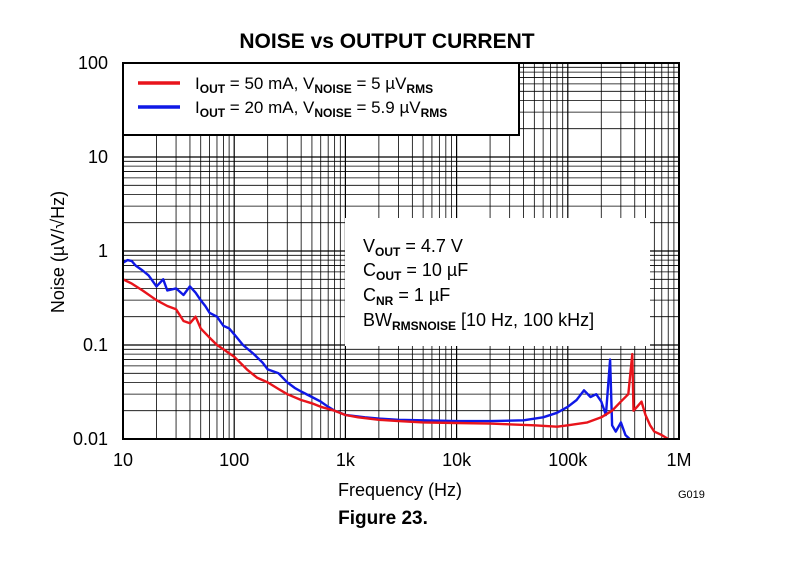 The width and height of the screenshot is (788, 572). I want to click on conditions-box, so click(497, 282).